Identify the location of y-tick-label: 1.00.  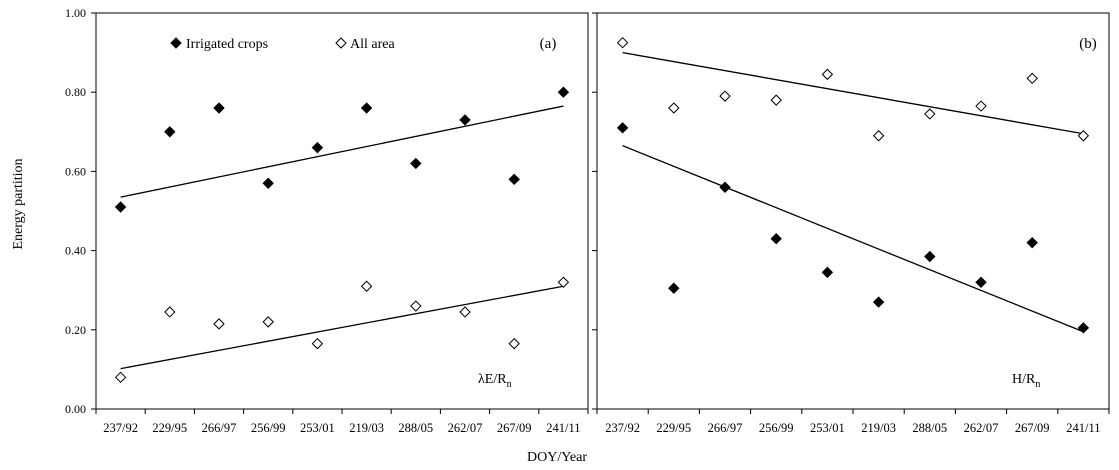
(75, 13).